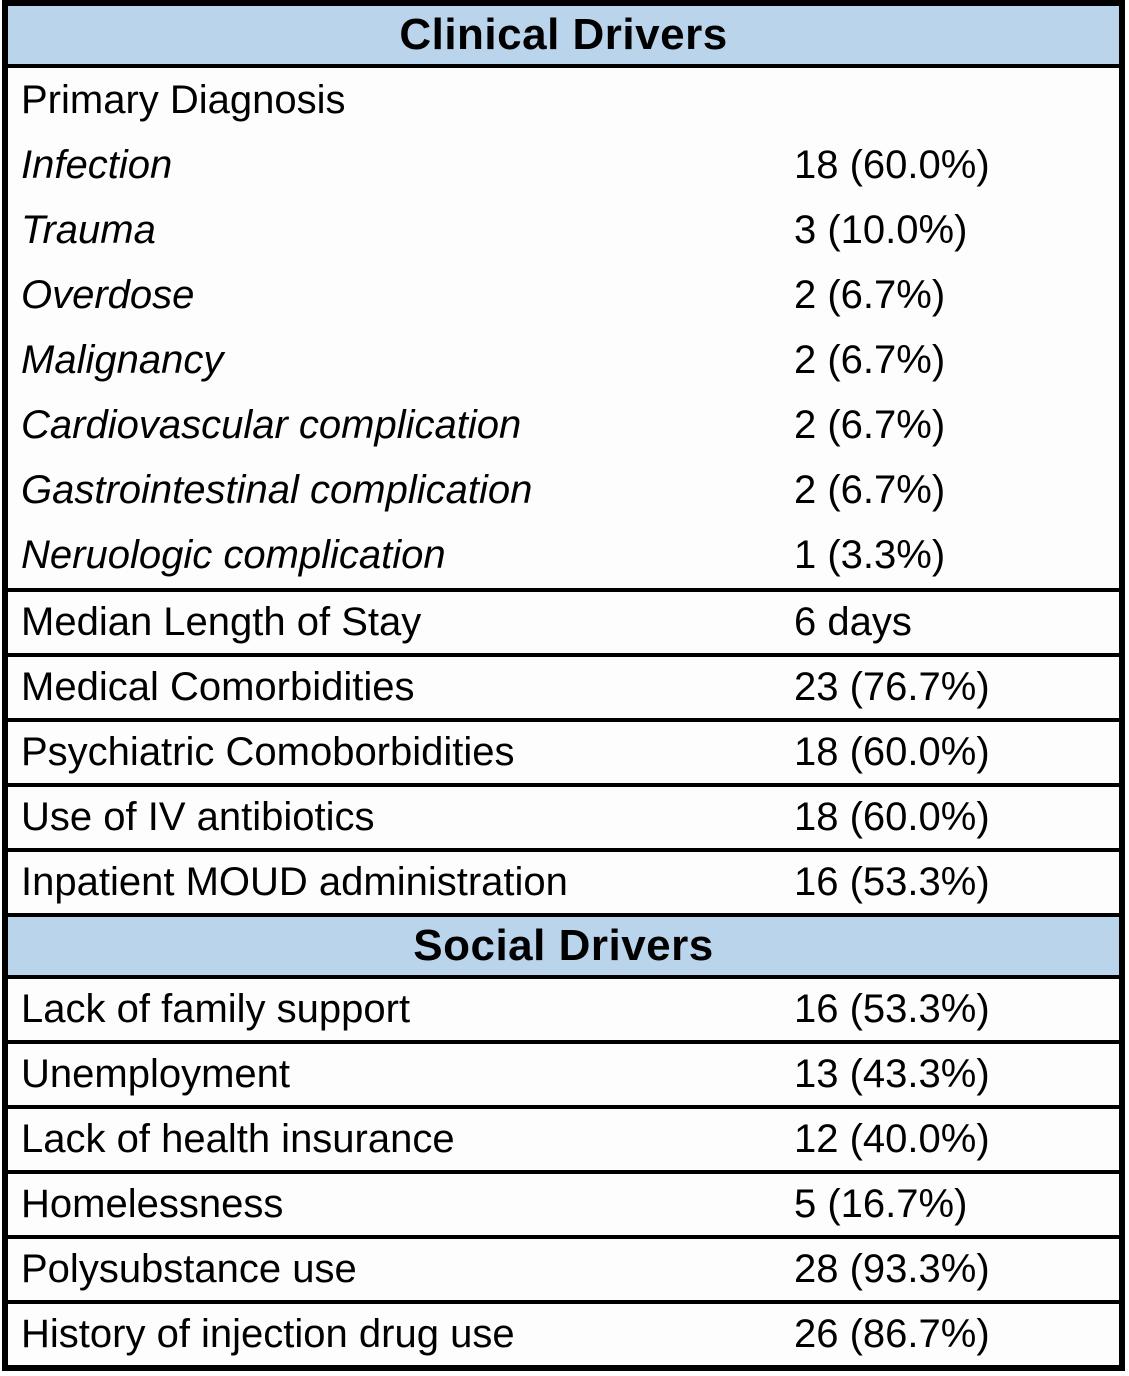 The height and width of the screenshot is (1376, 1129). I want to click on table-row: History of injection drug use 26 (86.7%), so click(563, 1334).